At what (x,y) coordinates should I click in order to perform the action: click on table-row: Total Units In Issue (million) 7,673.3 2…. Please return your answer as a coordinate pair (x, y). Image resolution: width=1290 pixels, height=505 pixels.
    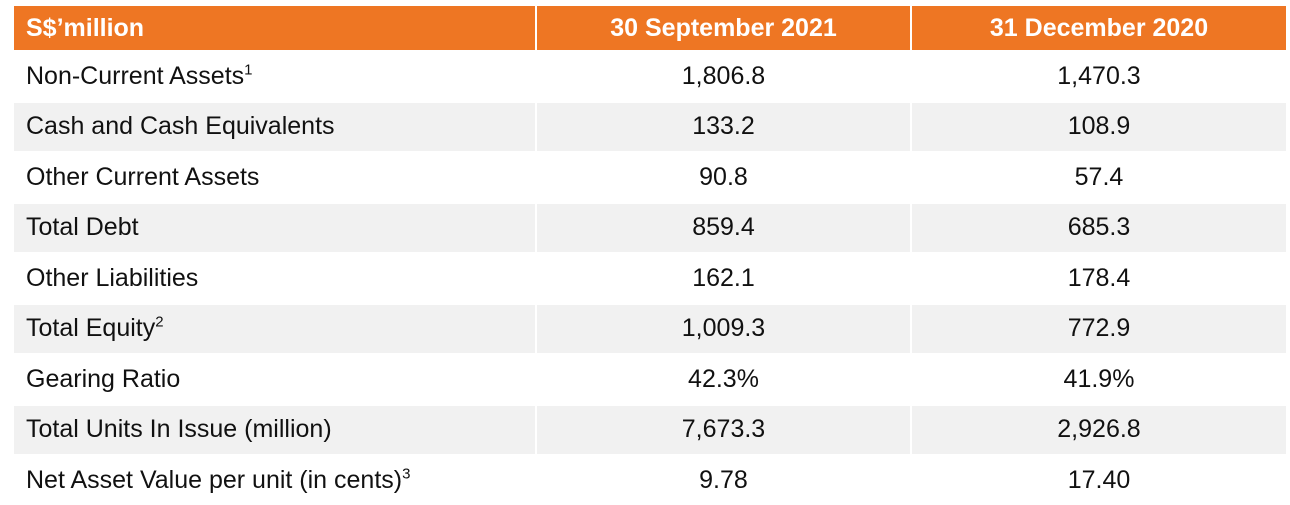
    Looking at the image, I should click on (650, 429).